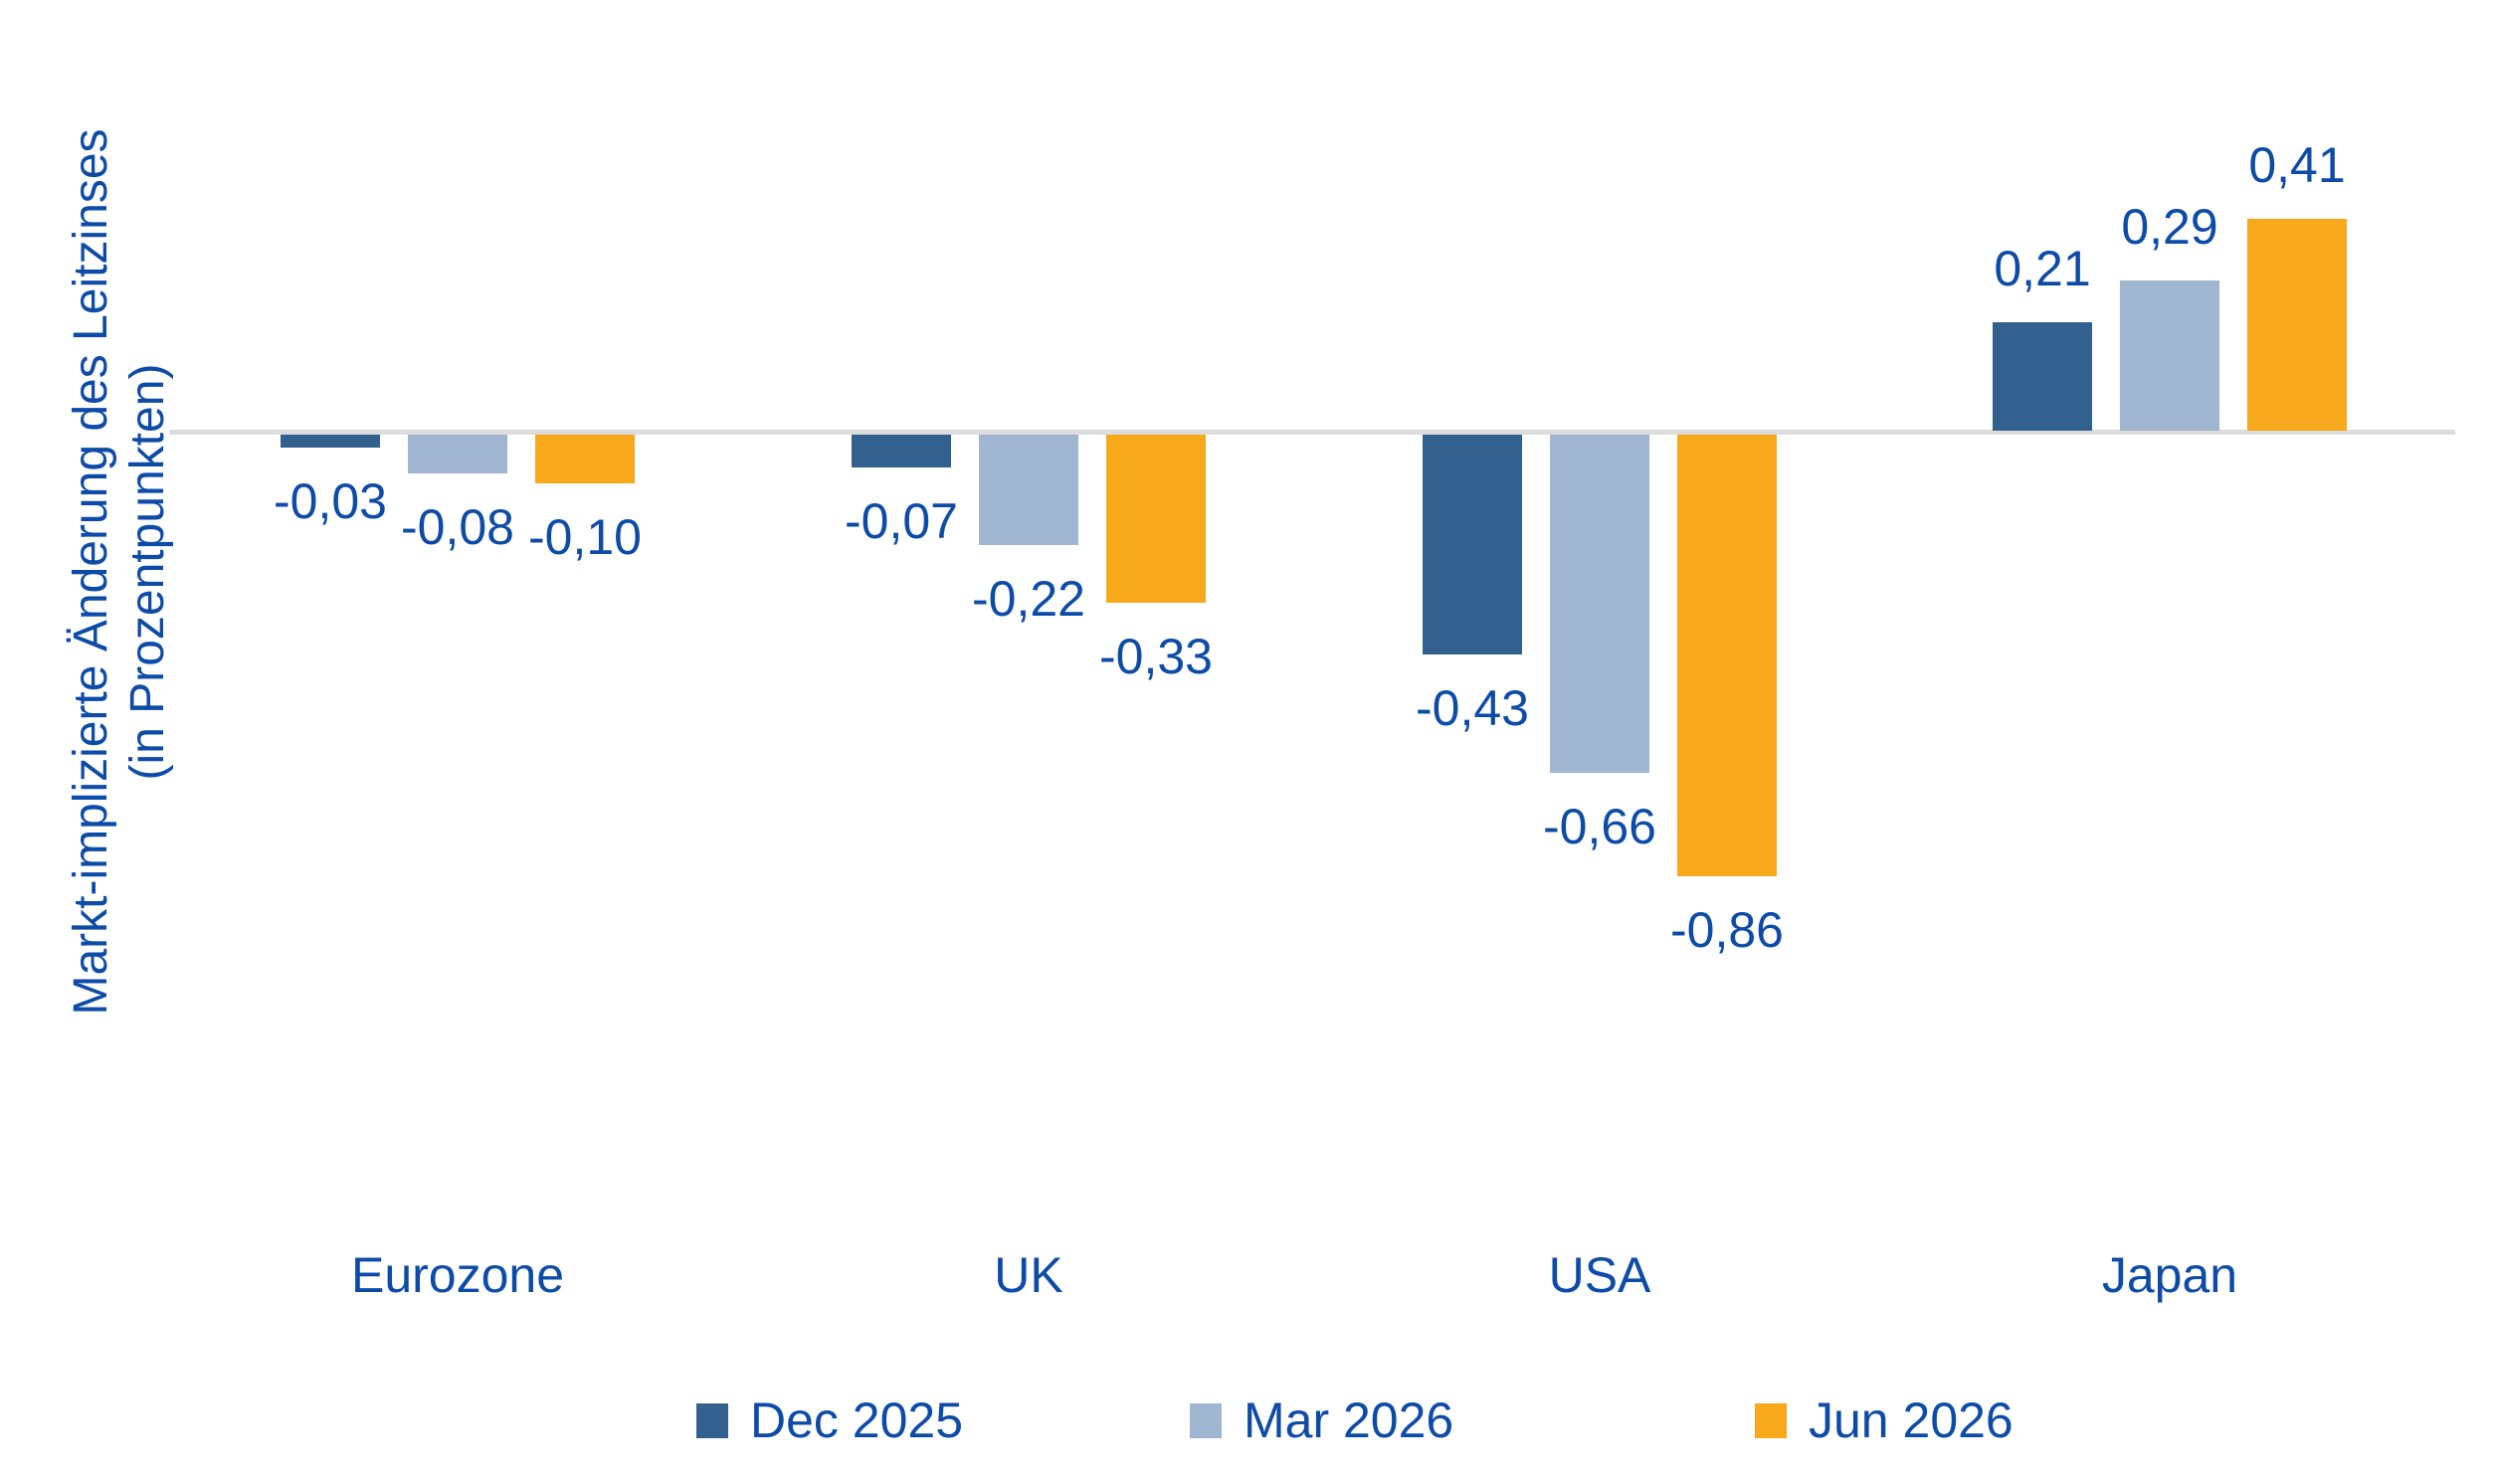 Image resolution: width=2493 pixels, height=1484 pixels. I want to click on zero-axis-line, so click(1312, 433).